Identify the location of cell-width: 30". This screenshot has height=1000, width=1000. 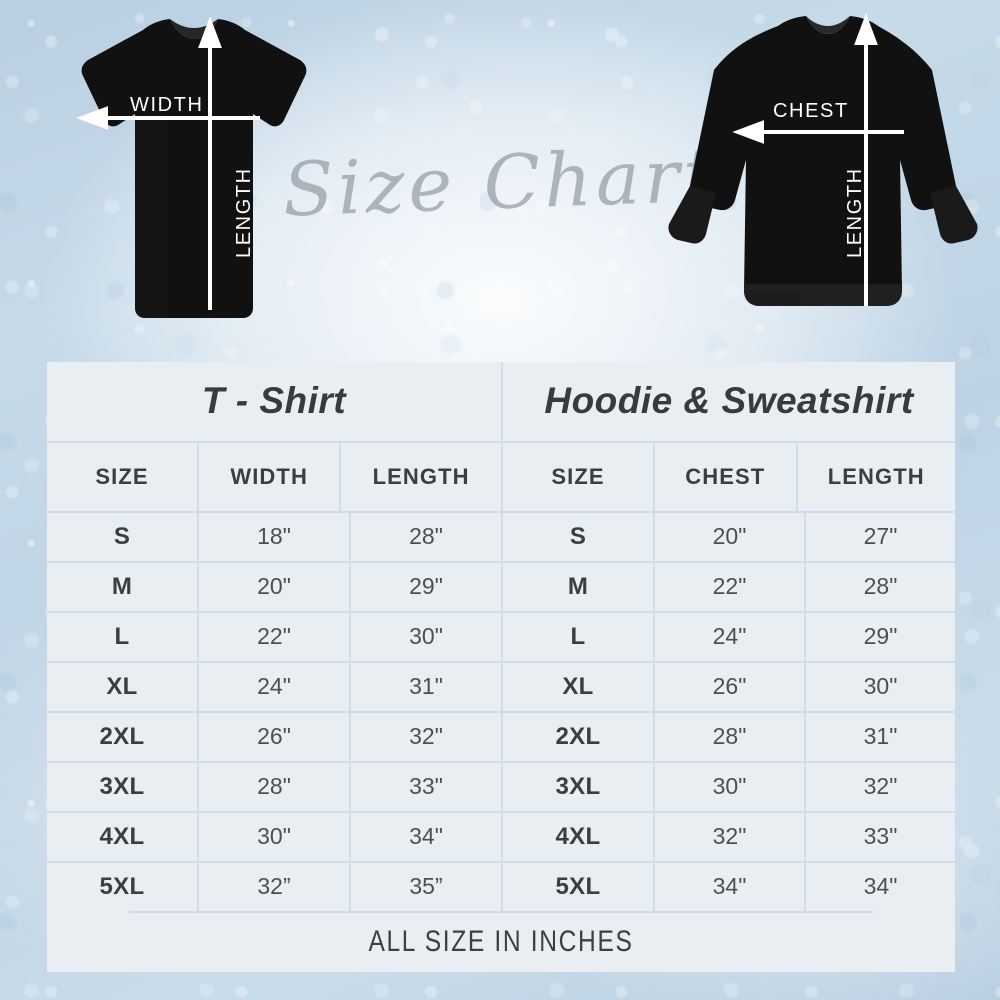
(273, 836).